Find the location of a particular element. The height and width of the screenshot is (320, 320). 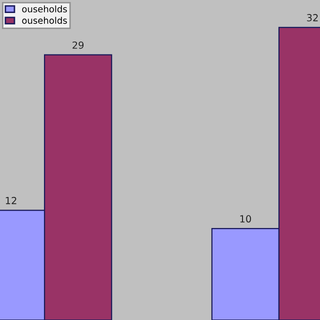

data-label: 10 is located at coordinates (245, 219).